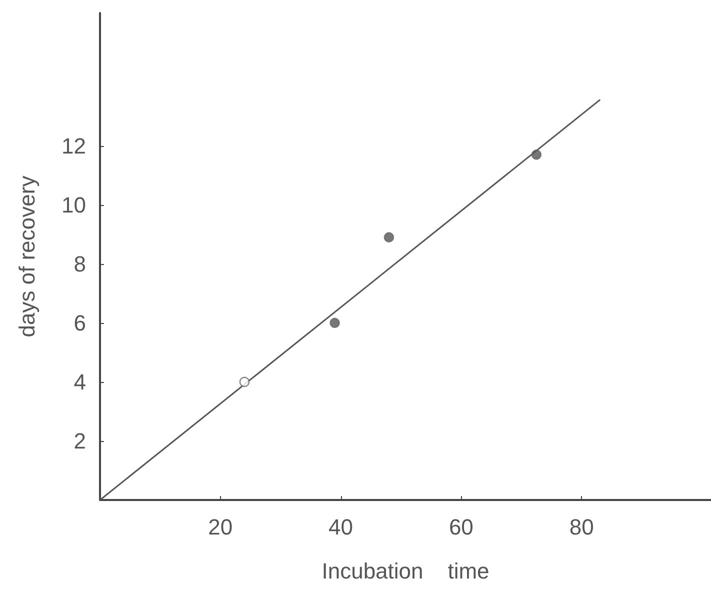 The width and height of the screenshot is (711, 608). Describe the element at coordinates (74, 145) in the screenshot. I see `y-tick-label: 12` at that location.